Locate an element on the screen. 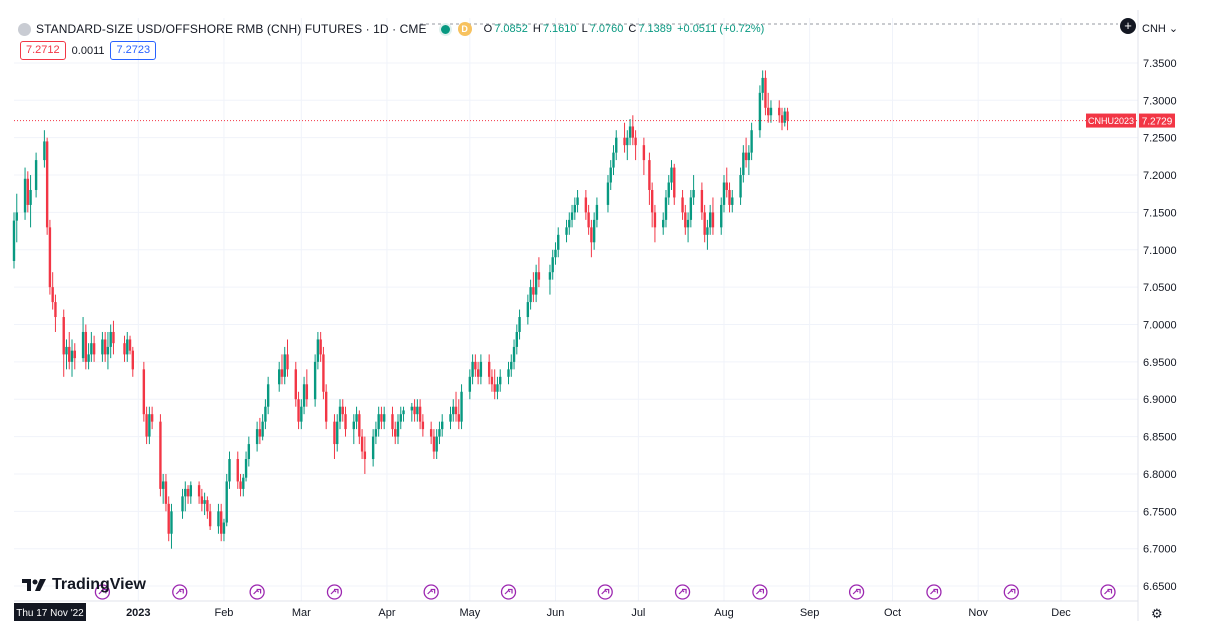 Image resolution: width=1221 pixels, height=642 pixels. close-key: C is located at coordinates (632, 29).